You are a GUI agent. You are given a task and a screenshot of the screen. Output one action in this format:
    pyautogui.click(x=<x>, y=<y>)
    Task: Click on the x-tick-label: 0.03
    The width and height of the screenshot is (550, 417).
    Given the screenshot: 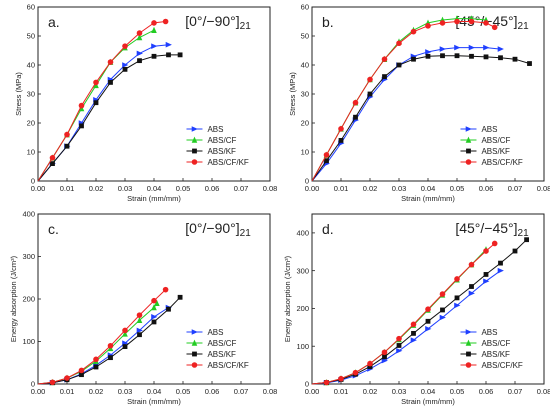 What is the action you would take?
    pyautogui.click(x=125, y=188)
    